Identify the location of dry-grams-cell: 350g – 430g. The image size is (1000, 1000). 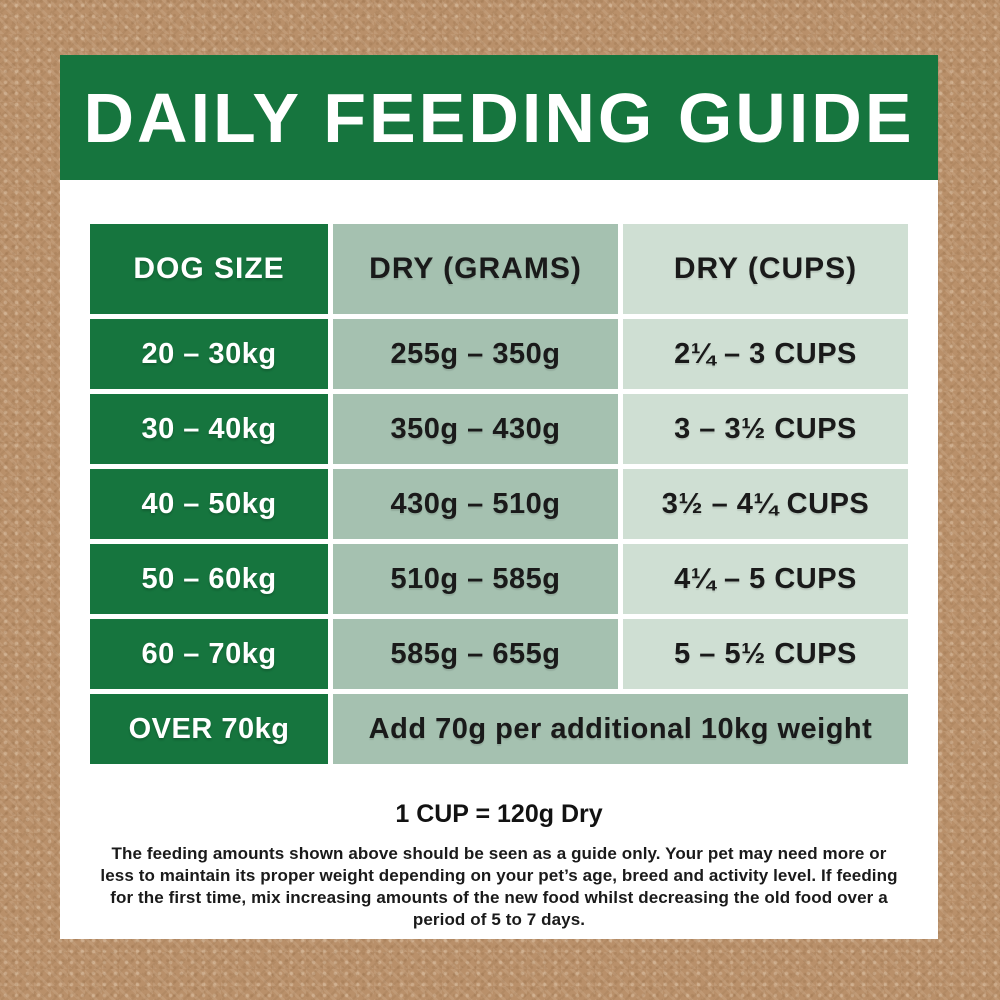
(475, 429).